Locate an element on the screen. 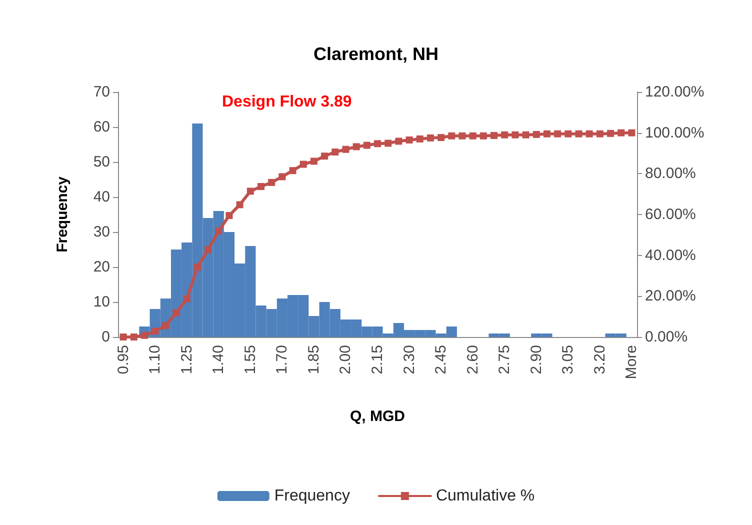  y-tick-label: 0 is located at coordinates (106, 337).